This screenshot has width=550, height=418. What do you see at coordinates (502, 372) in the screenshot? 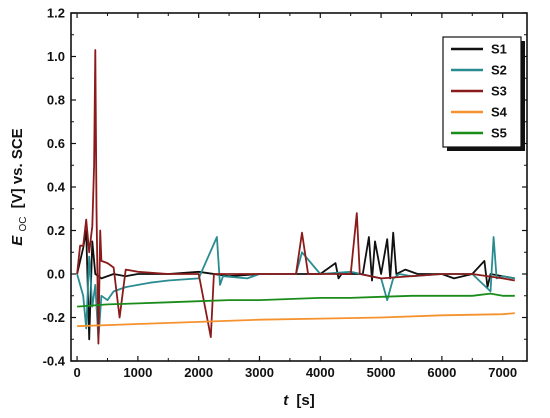
I see `x-tick-label: 7000` at bounding box center [502, 372].